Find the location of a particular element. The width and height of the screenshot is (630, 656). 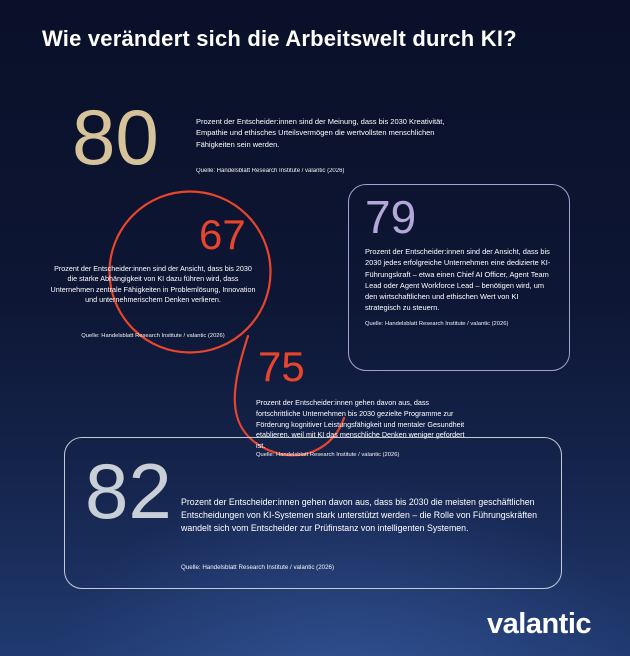

valantic-logo: valantic is located at coordinates (539, 624).